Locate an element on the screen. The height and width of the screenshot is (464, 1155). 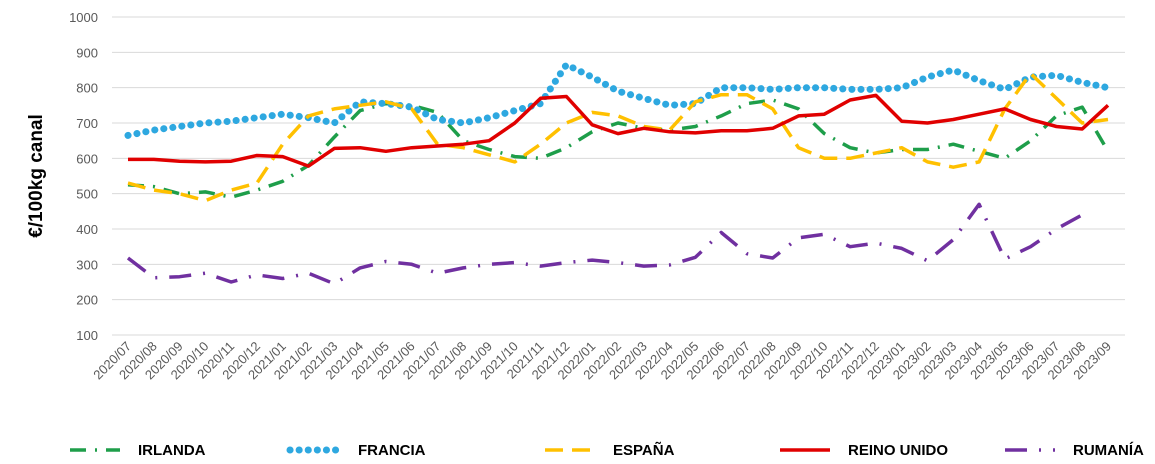
y-tick-label: 100 is located at coordinates (87, 335).